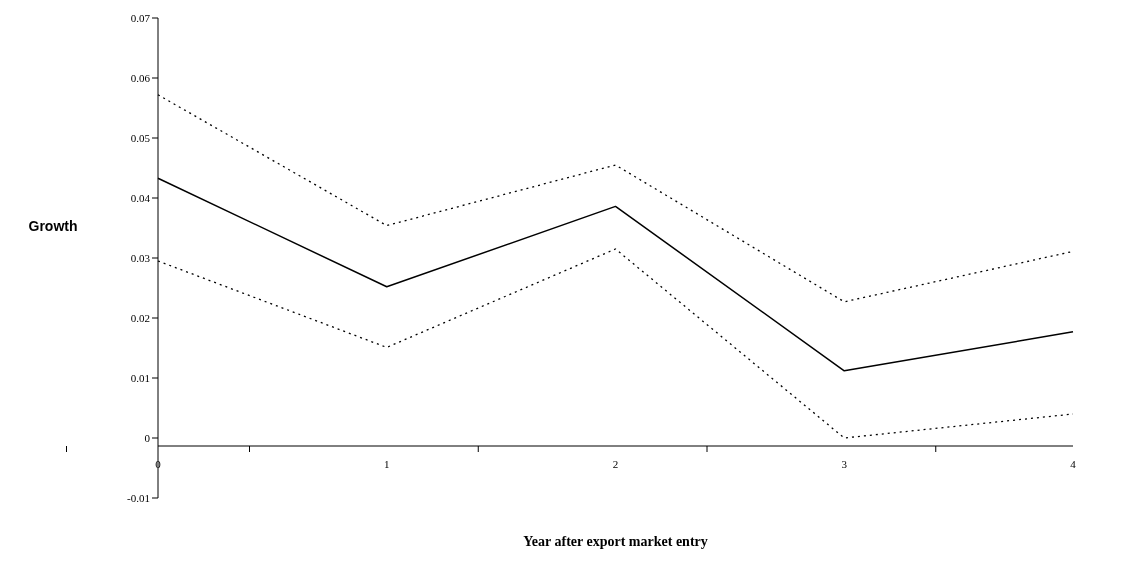 This screenshot has height=577, width=1141. What do you see at coordinates (140, 377) in the screenshot?
I see `y-tick-label: 0.01` at bounding box center [140, 377].